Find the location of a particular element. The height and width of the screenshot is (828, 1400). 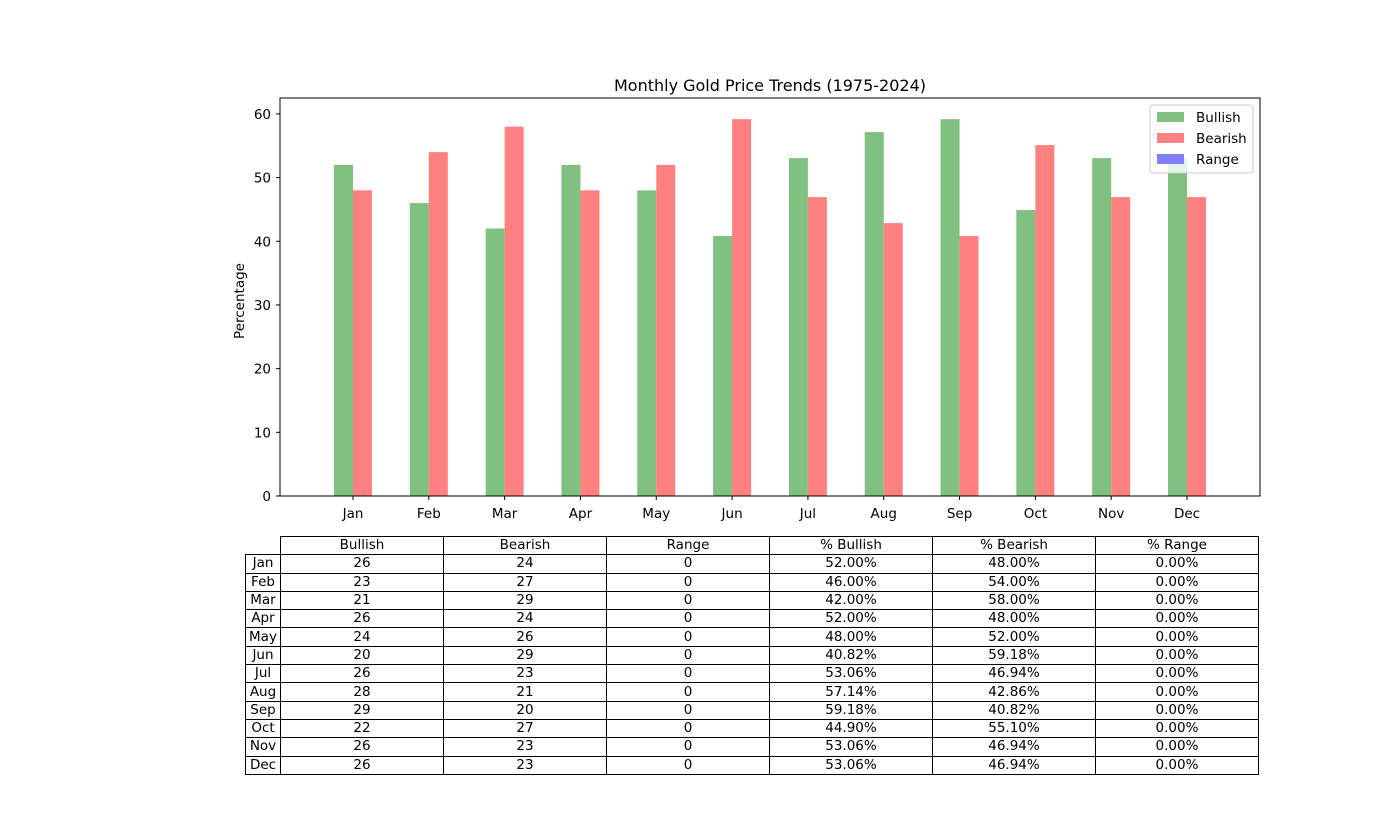

legend-swatch-bearish is located at coordinates (1170, 138).